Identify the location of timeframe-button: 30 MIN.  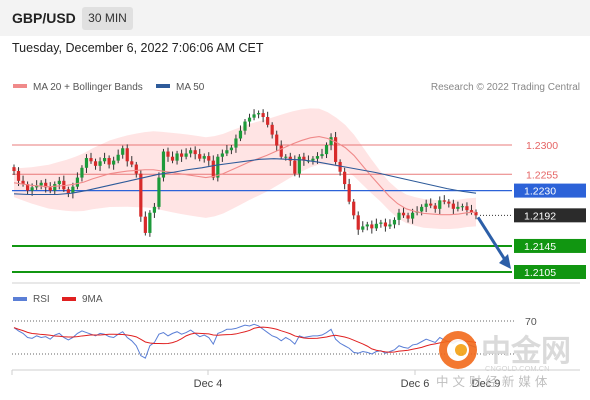
(107, 18).